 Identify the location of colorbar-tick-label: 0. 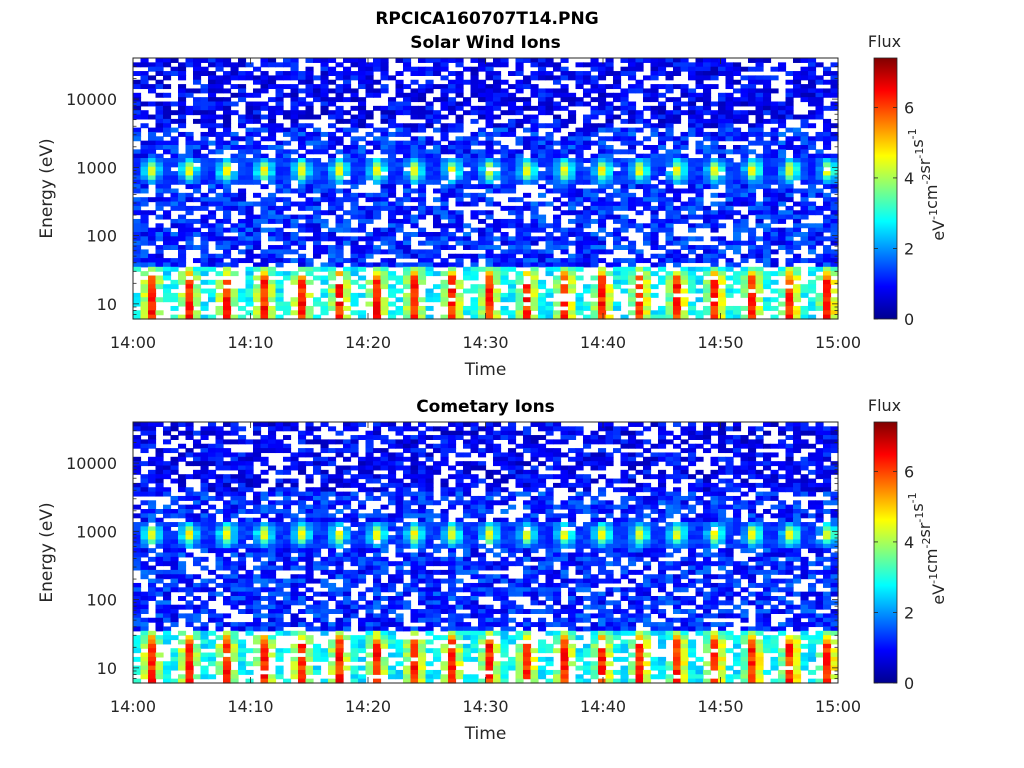
(909, 319).